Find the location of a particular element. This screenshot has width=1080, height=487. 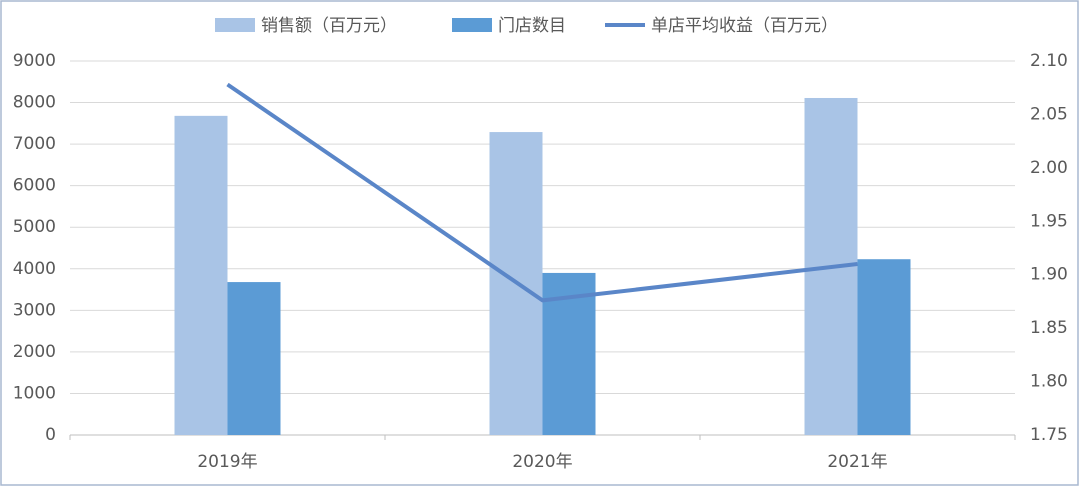

y-tick-label: 6000 is located at coordinates (34, 186).